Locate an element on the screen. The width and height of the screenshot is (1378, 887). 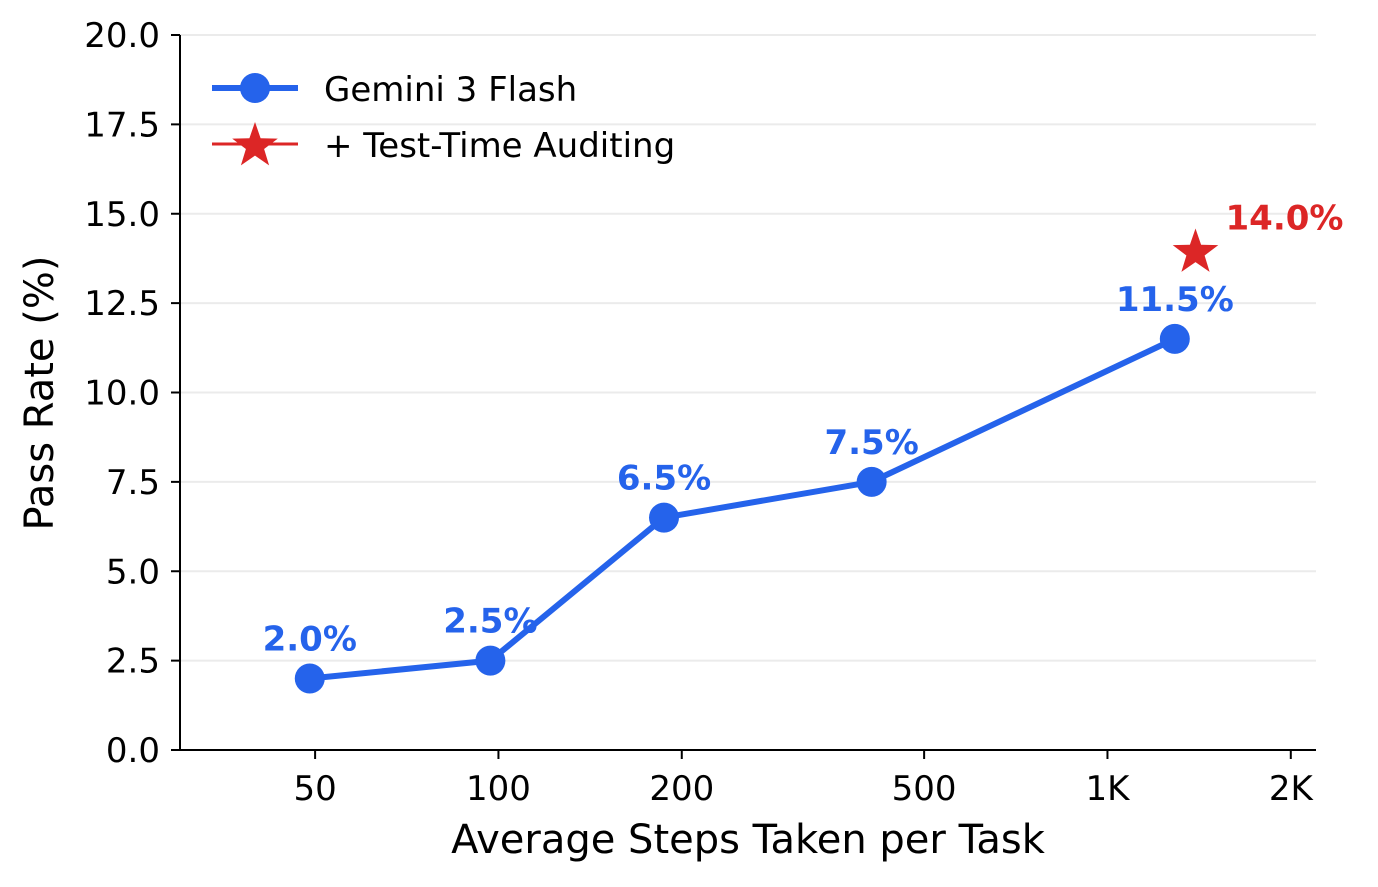
legend-circle-icon is located at coordinates (255, 88).